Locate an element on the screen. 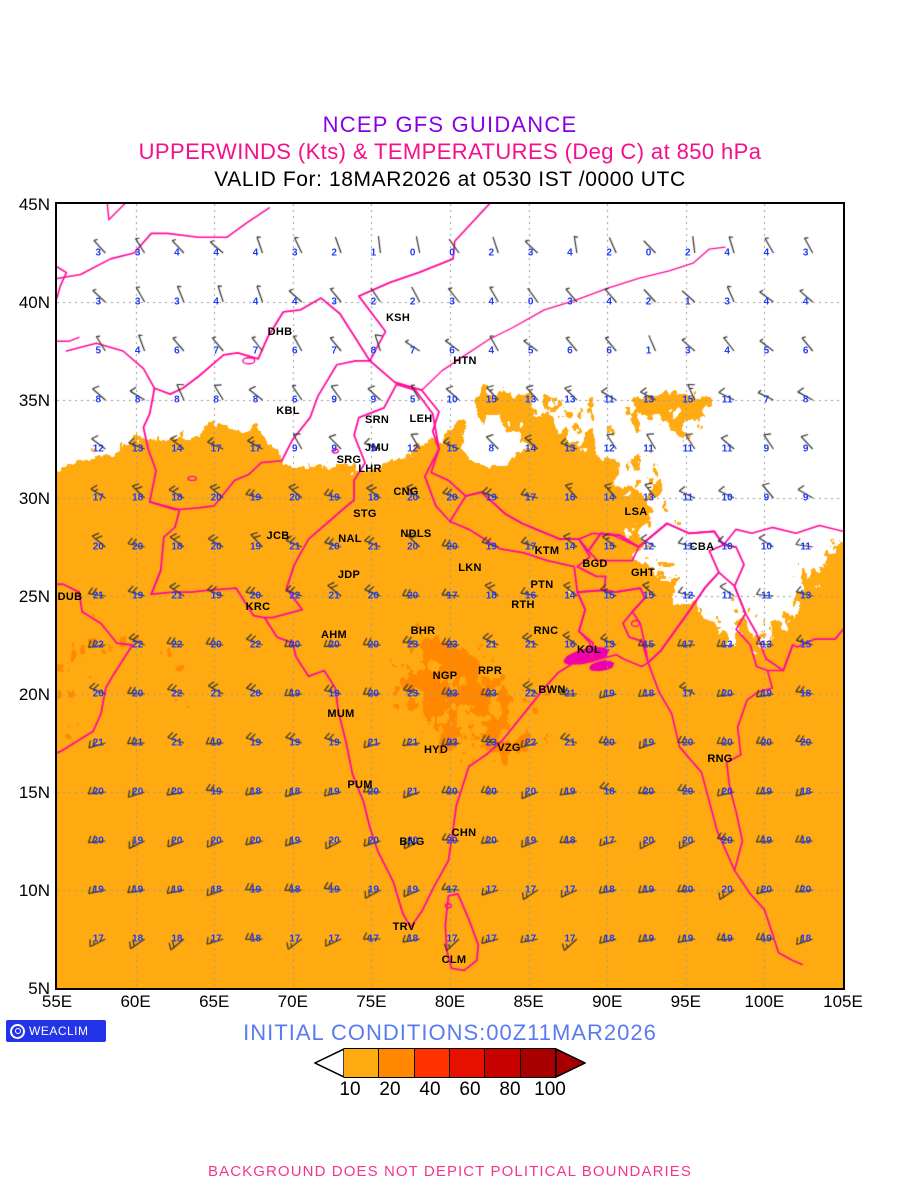 This screenshot has height=1200, width=900. city-label-cng: CNG is located at coordinates (406, 492).